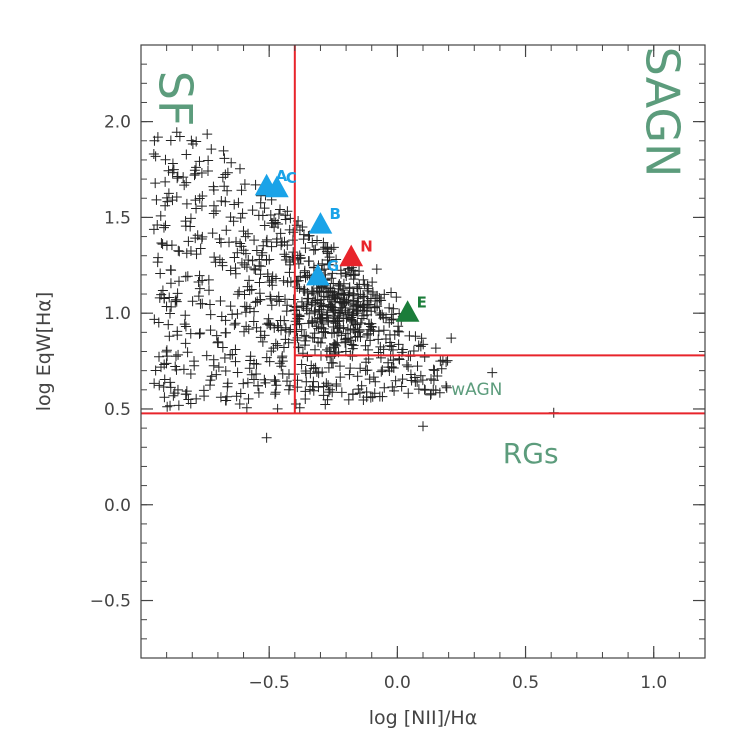 This screenshot has height=747, width=747. I want to click on region-label-sf: SF, so click(175, 99).